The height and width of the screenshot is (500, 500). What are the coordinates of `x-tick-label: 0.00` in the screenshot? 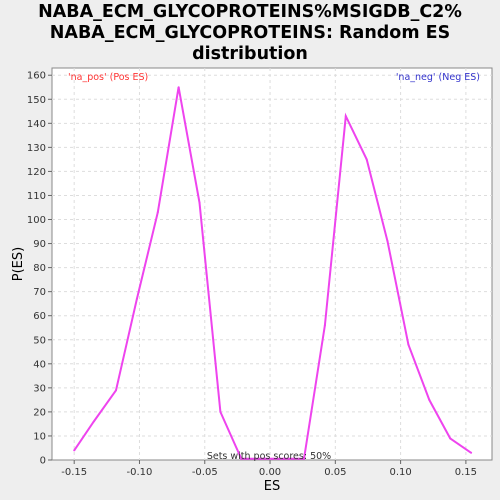 It's located at (270, 472).